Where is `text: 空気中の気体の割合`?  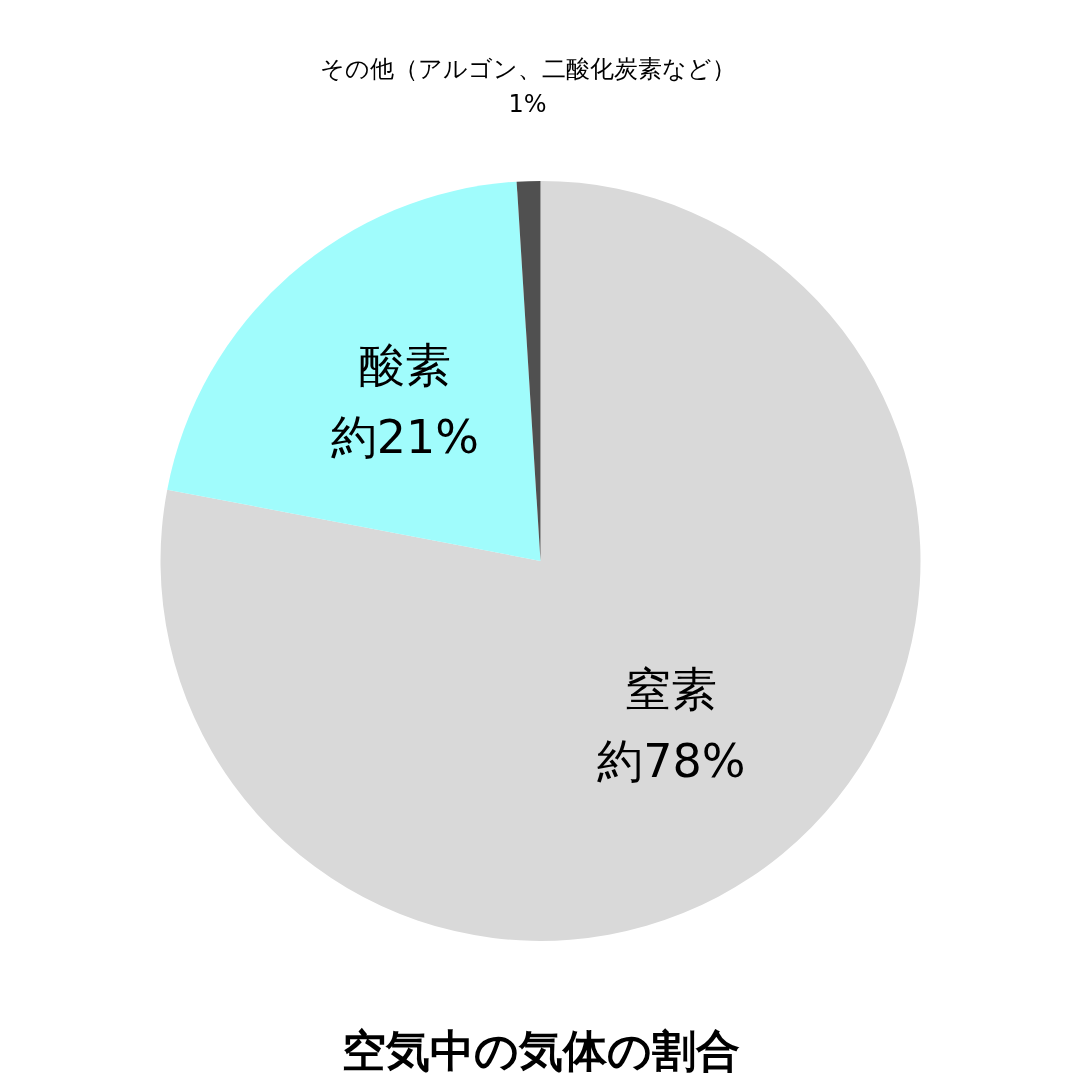
text: 空気中の気体の割合 is located at coordinates (540, 1050).